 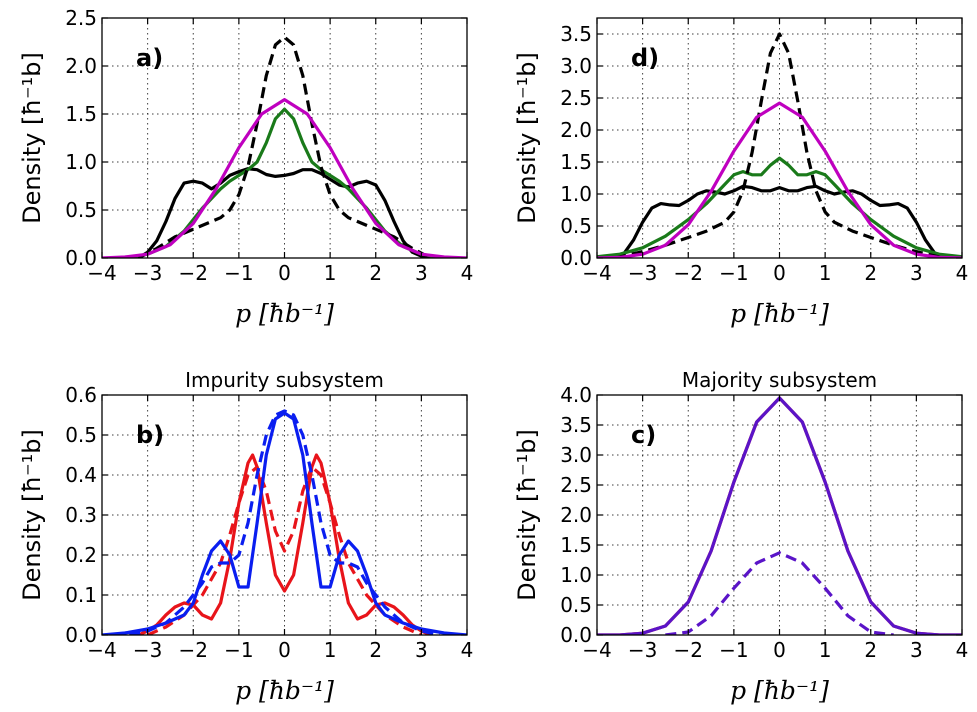 I want to click on panel-label: c), so click(x=643, y=435).